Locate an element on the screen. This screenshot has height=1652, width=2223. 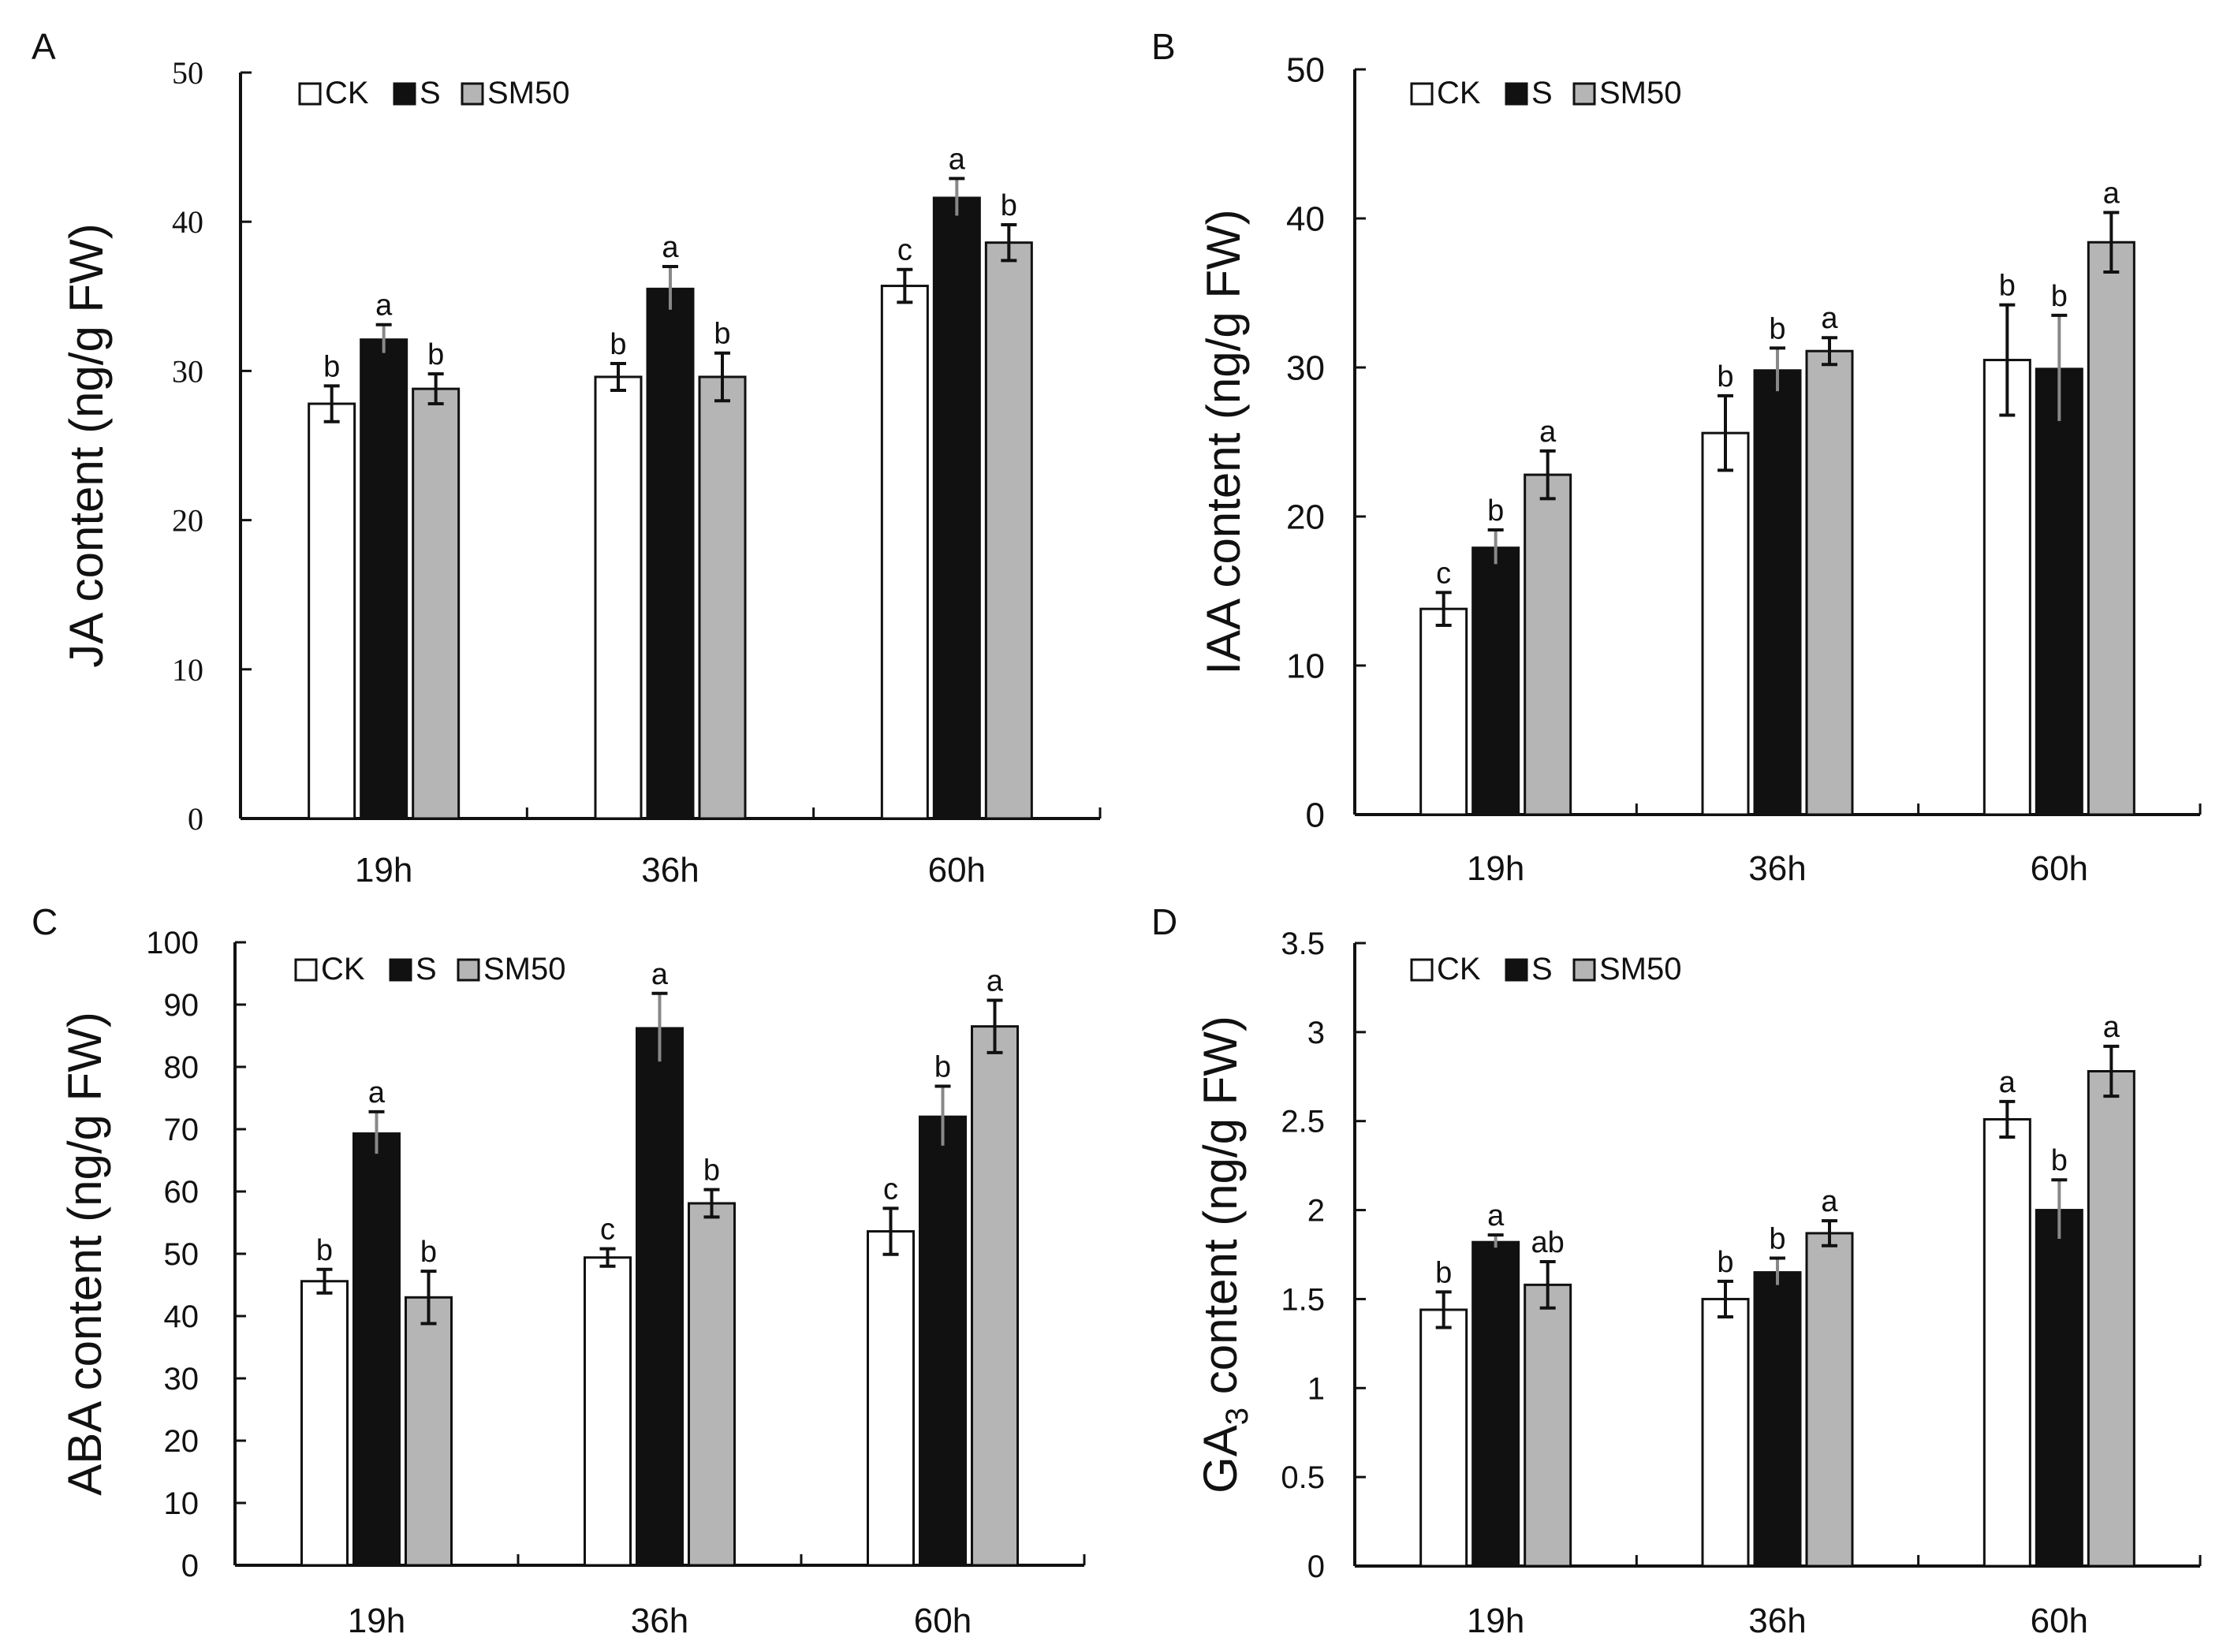
y-axis-title-main: IAA content (ng/g FW) is located at coordinates (1223, 441).